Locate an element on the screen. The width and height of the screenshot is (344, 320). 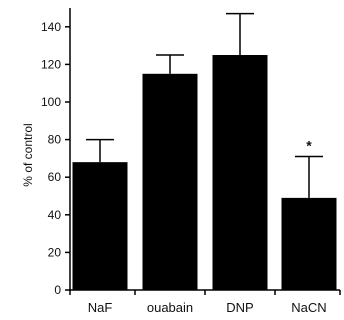
y-tick-label: 80 is located at coordinates (55, 140).